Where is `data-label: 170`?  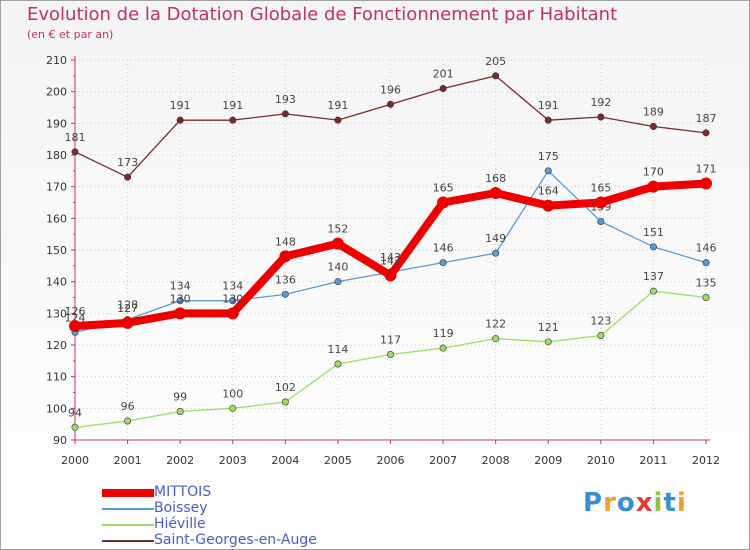 data-label: 170 is located at coordinates (653, 172).